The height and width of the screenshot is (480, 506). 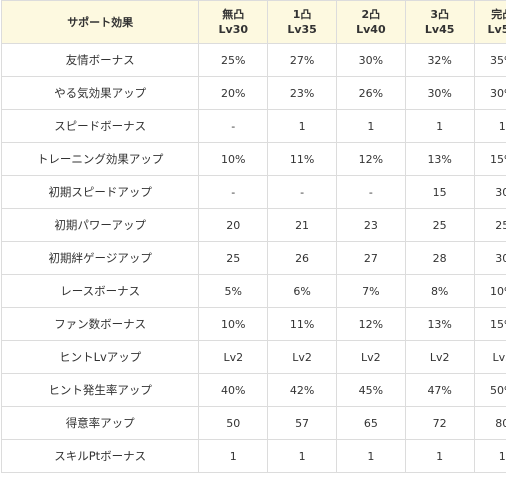 What do you see at coordinates (233, 225) in the screenshot?
I see `value-cell: 20` at bounding box center [233, 225].